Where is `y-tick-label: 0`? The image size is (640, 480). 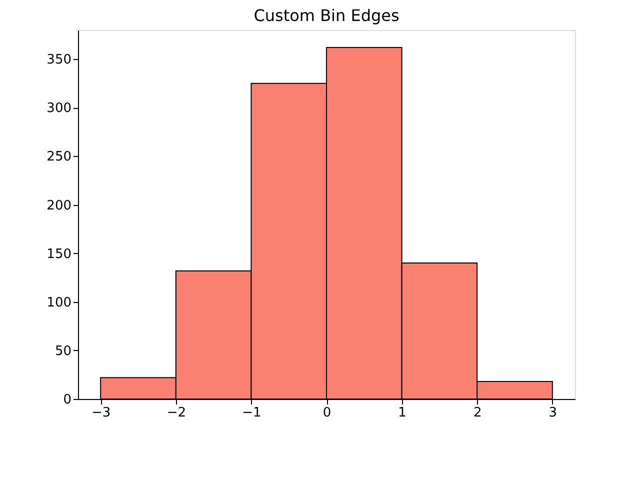
y-tick-label: 0 is located at coordinates (67, 400).